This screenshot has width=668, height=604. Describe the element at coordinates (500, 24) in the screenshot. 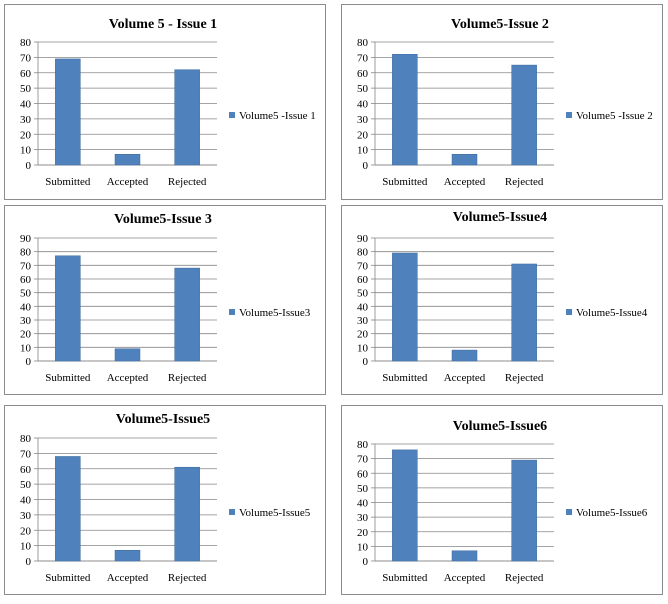

I see `chart-title: Volume5-Issue 2` at that location.